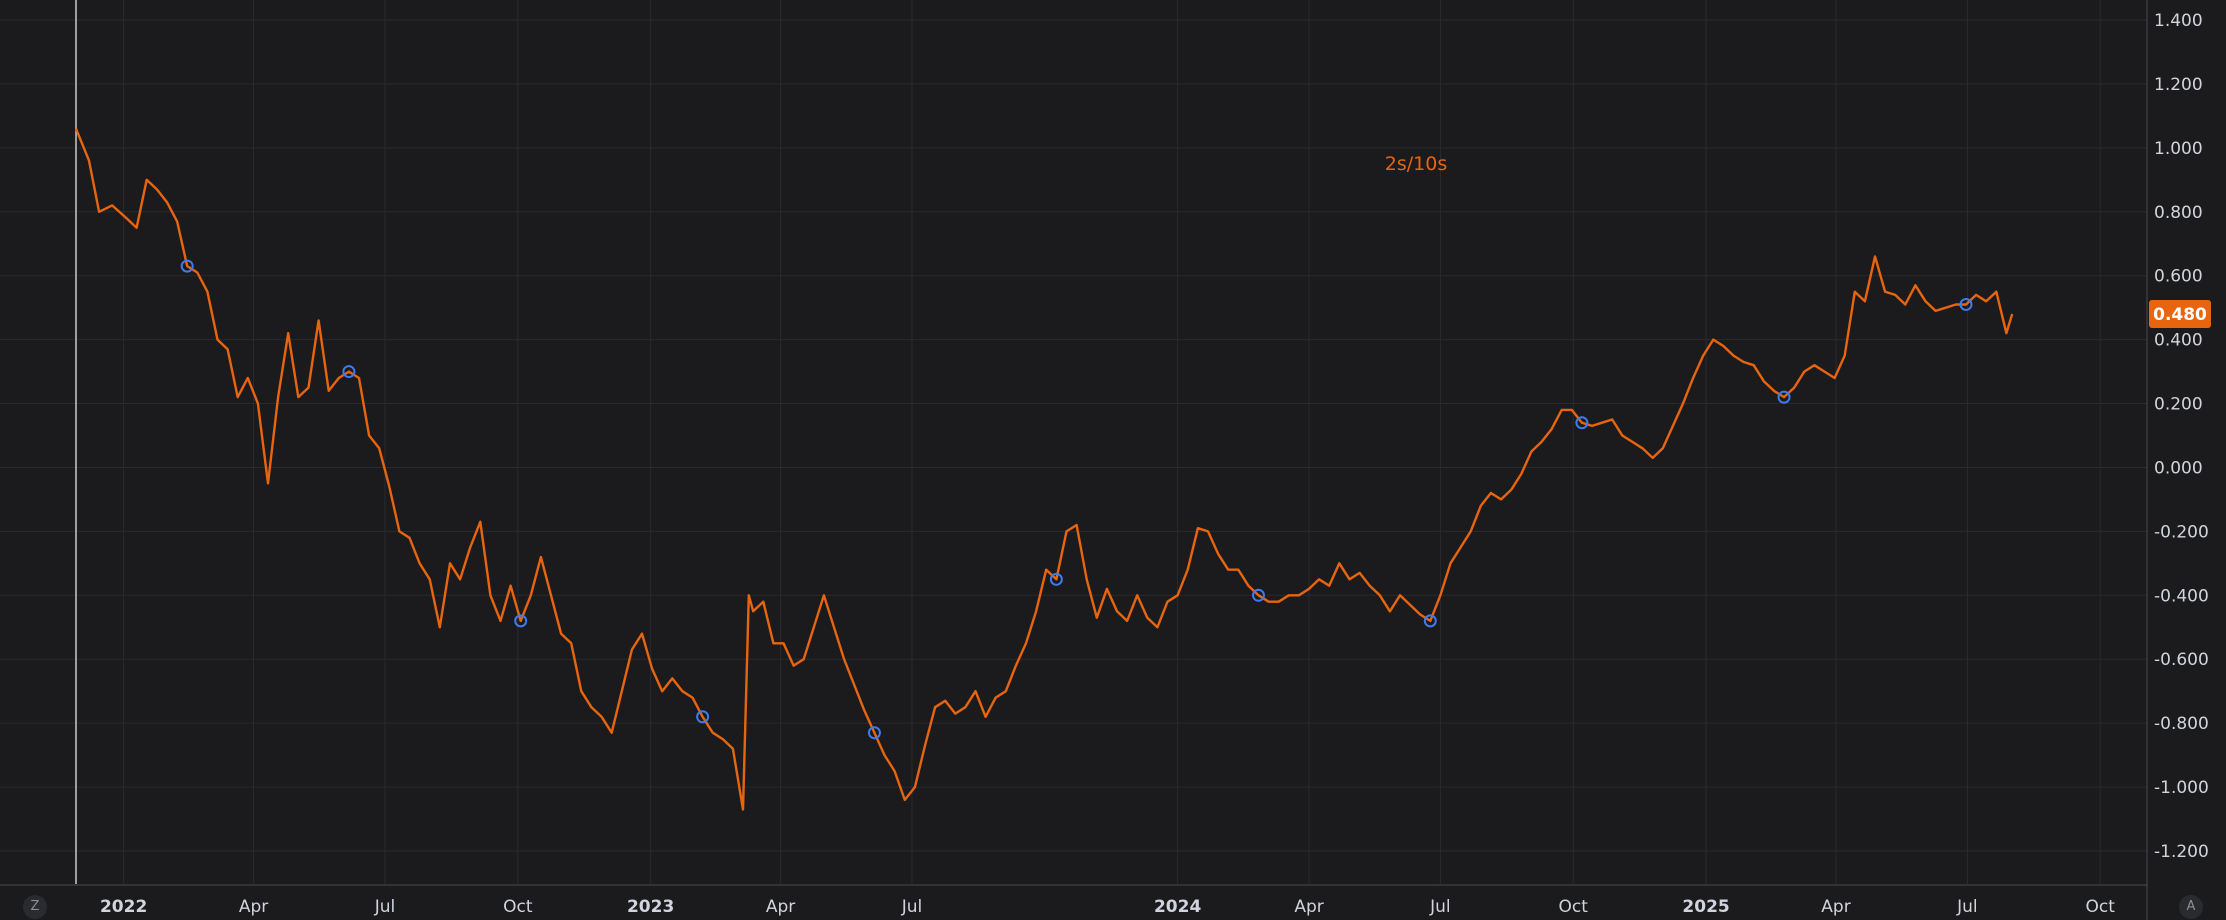  I want to click on last-value-badge: 0.480, so click(2180, 314).